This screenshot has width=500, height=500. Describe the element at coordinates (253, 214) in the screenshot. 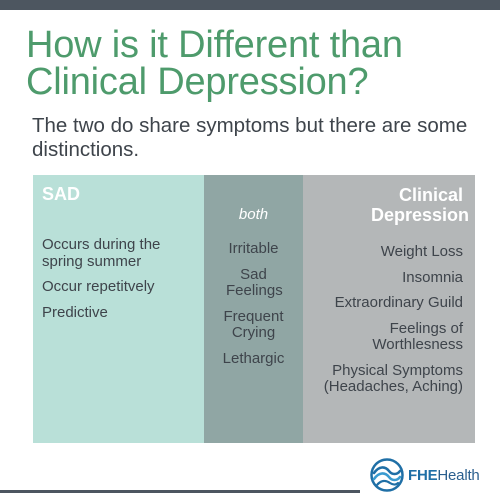

I see `both-column-header: both` at that location.